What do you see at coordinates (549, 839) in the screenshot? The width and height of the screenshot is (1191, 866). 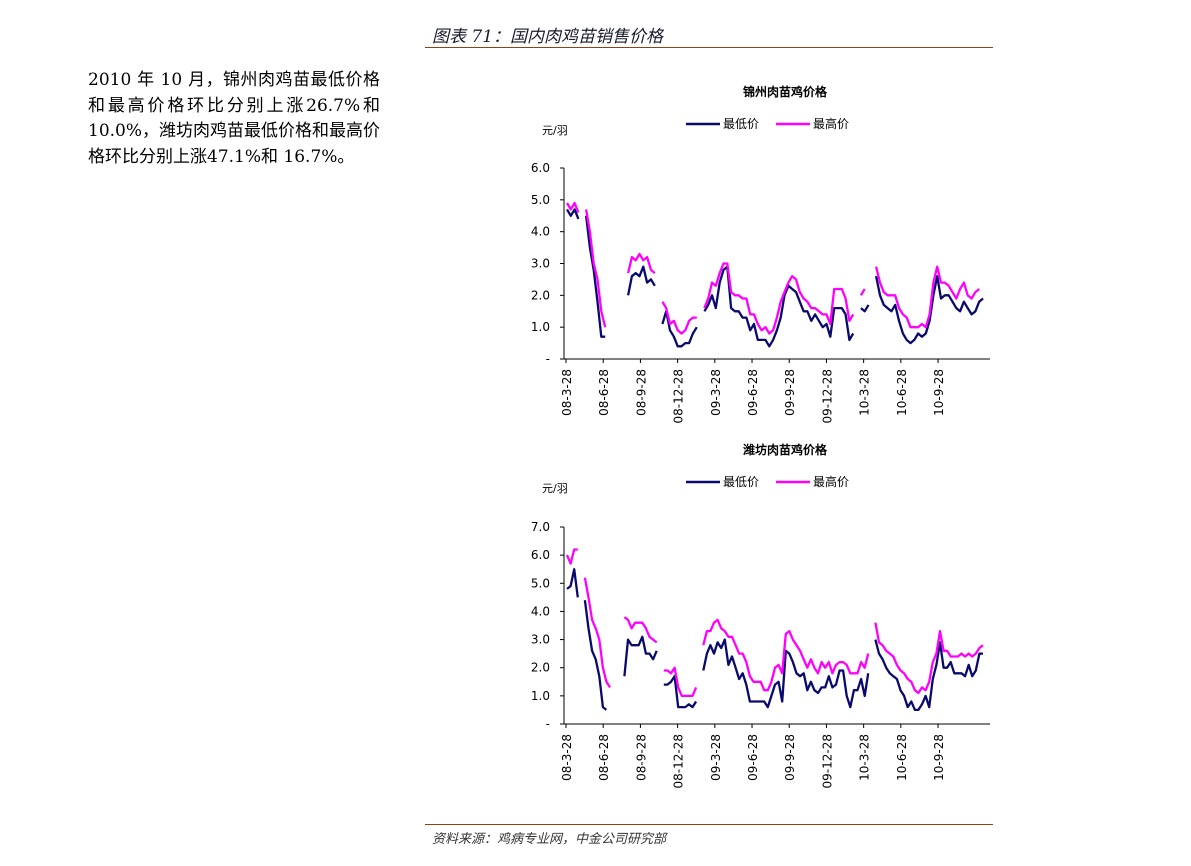 I see `source-note: 资料来源：鸡病专业网，中金公司研究部` at bounding box center [549, 839].